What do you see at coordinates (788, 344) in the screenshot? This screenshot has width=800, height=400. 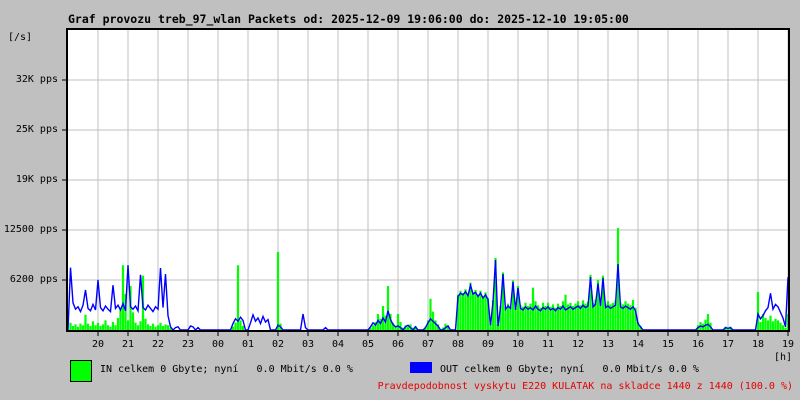 I see `x-axis-label: 19` at bounding box center [788, 344].